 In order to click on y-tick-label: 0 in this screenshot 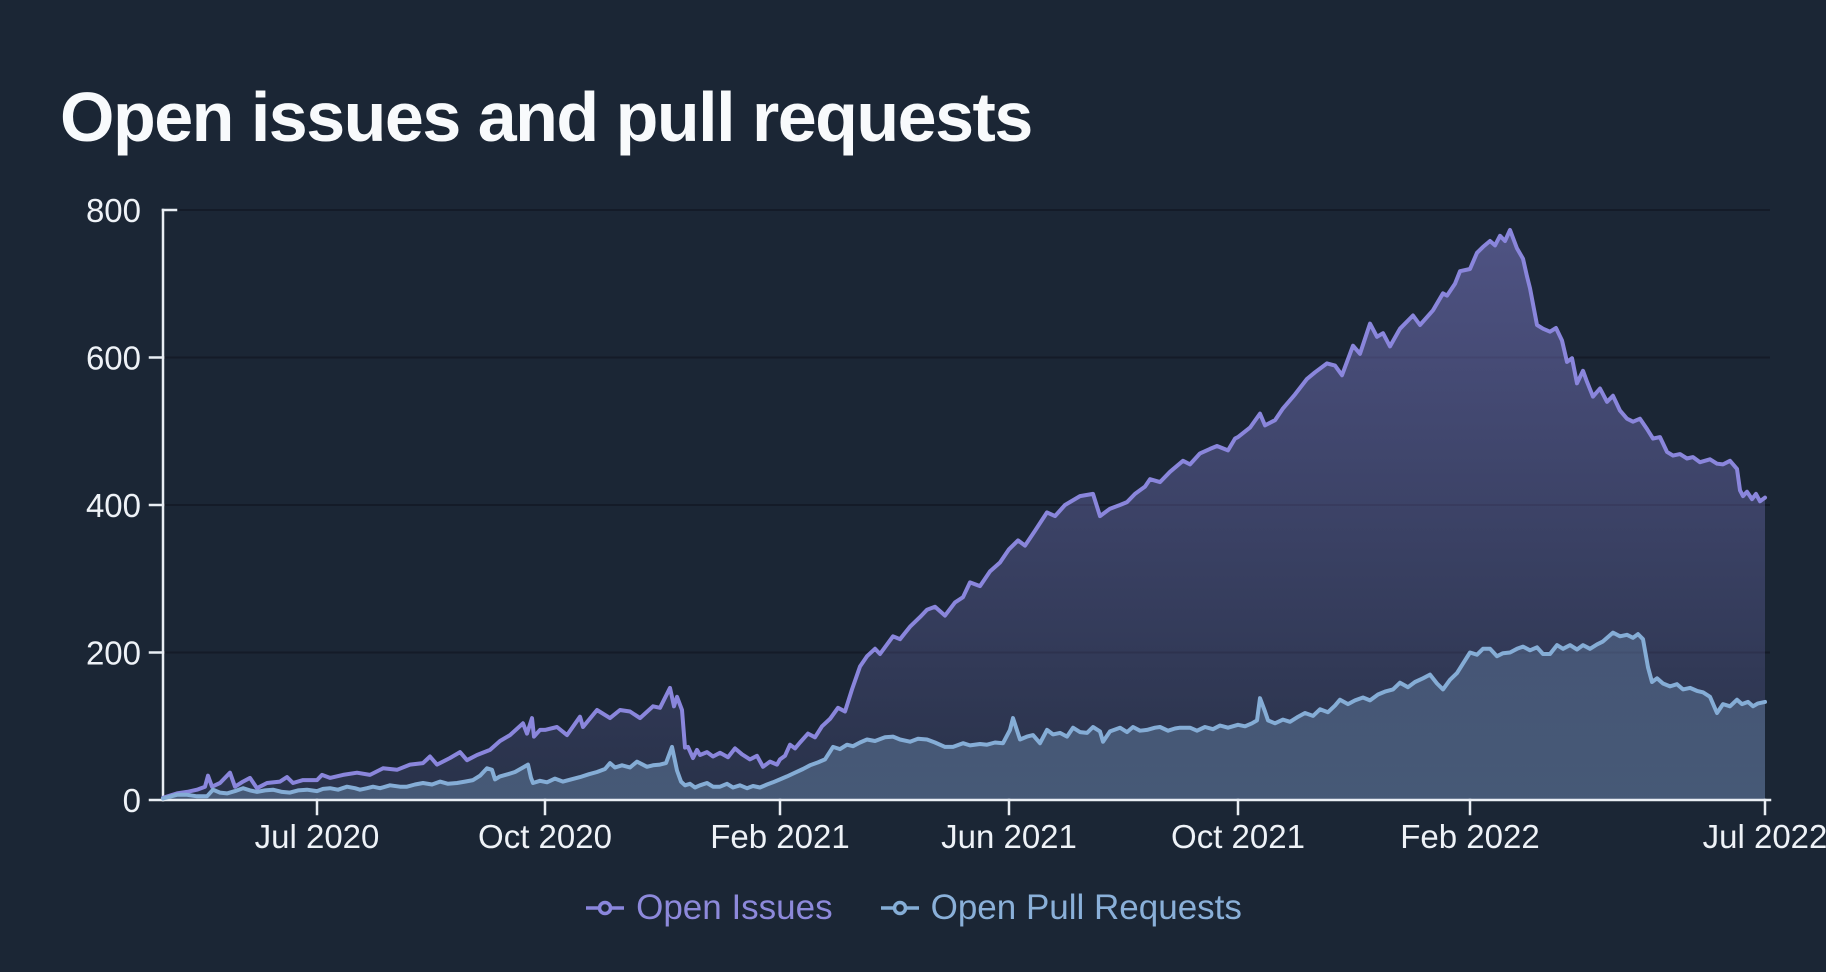, I will do `click(132, 800)`.